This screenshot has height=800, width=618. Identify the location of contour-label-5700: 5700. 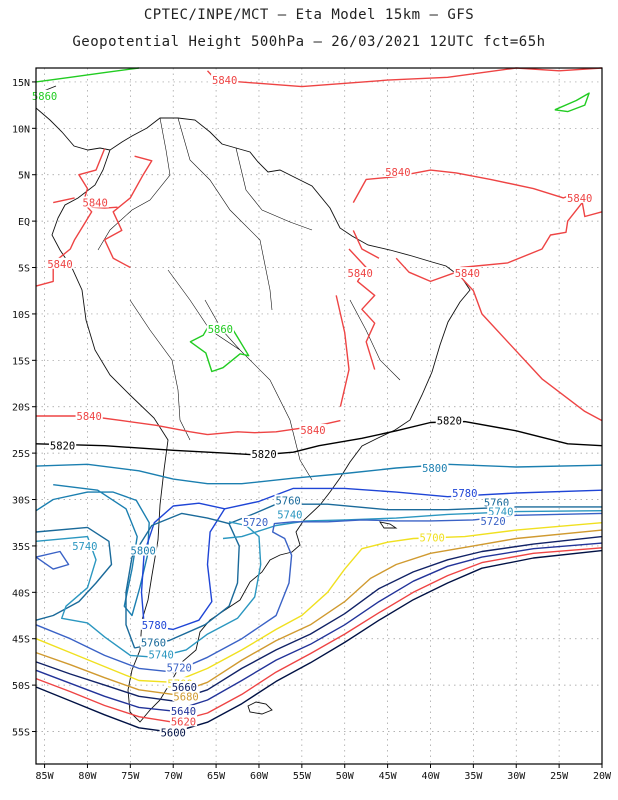
(432, 539).